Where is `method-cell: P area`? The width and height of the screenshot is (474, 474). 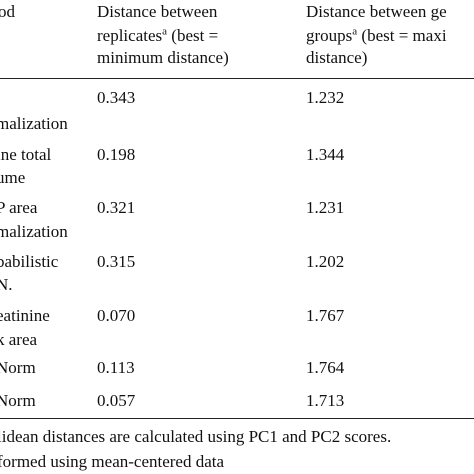
method-cell: P area is located at coordinates (19, 207).